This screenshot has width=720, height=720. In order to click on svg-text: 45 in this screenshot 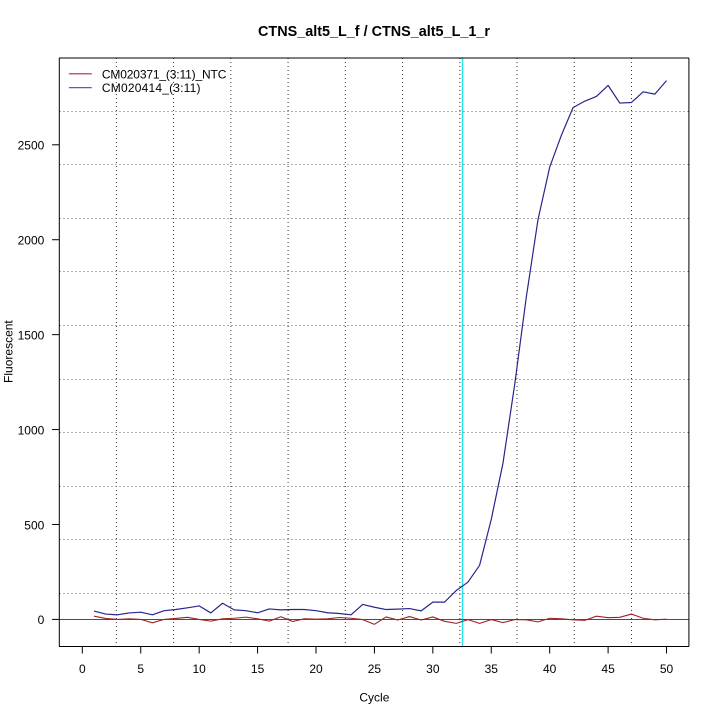, I will do `click(608, 669)`.